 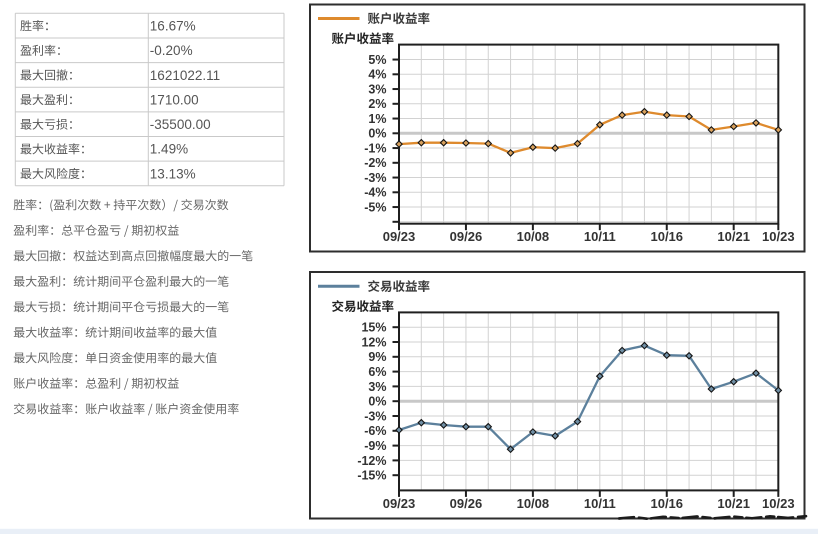 What do you see at coordinates (375, 431) in the screenshot?
I see `svg-text: -6%` at bounding box center [375, 431].